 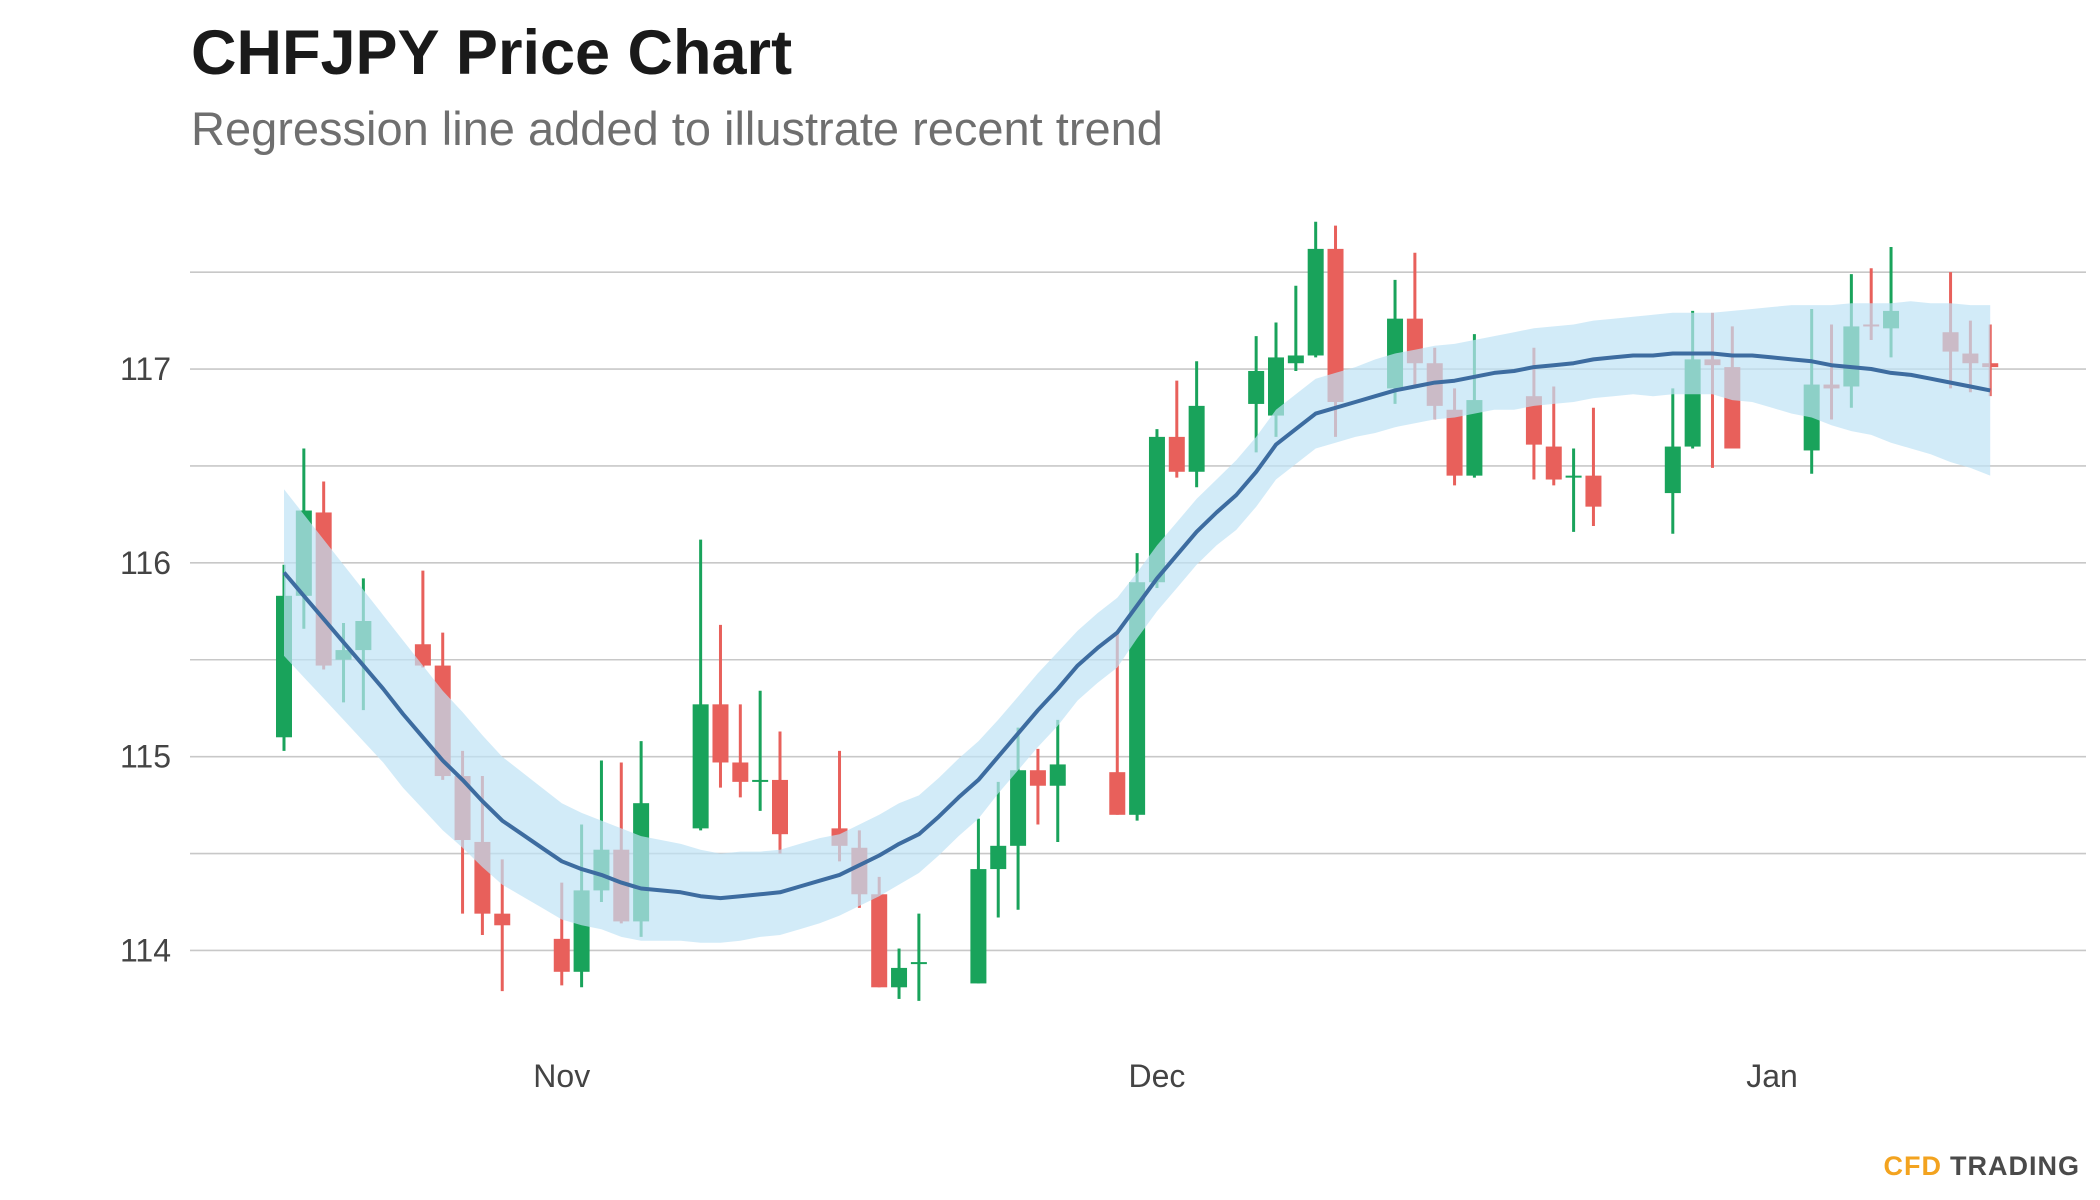 What do you see at coordinates (1772, 1076) in the screenshot?
I see `x-tick-label: Jan` at bounding box center [1772, 1076].